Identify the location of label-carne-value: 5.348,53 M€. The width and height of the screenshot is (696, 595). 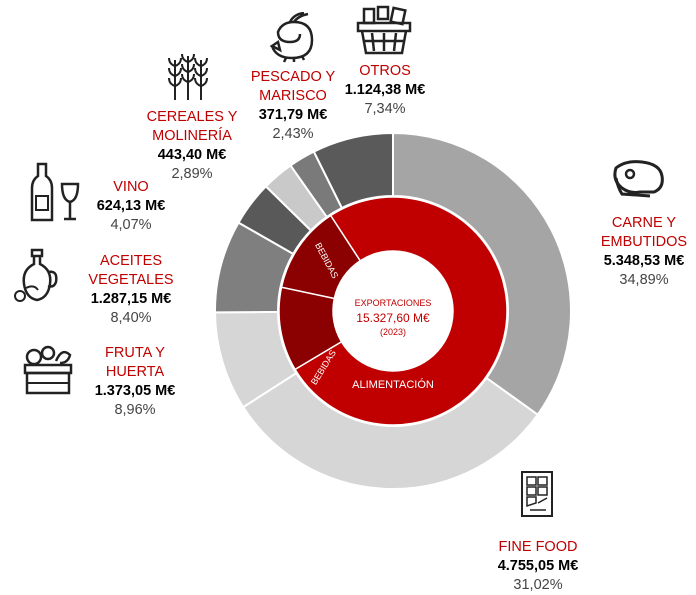
(644, 261).